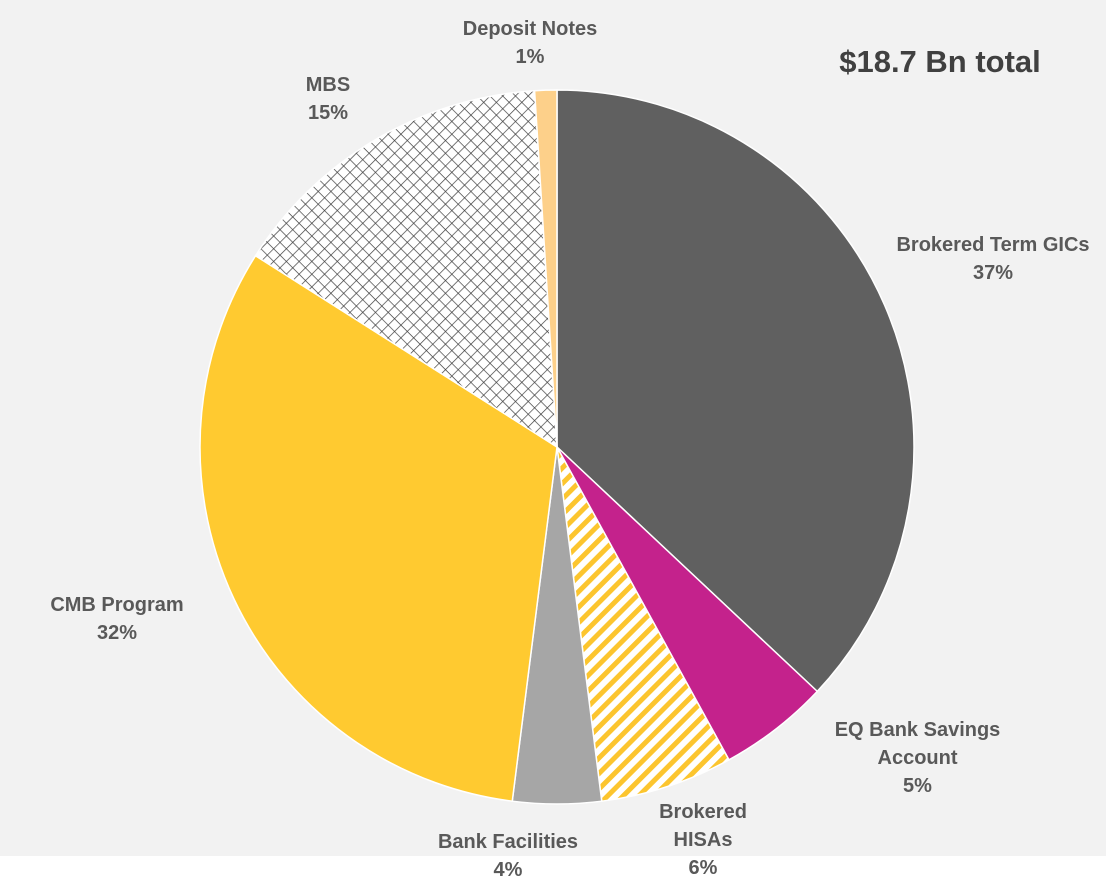  What do you see at coordinates (703, 868) in the screenshot?
I see `value-label: 6%` at bounding box center [703, 868].